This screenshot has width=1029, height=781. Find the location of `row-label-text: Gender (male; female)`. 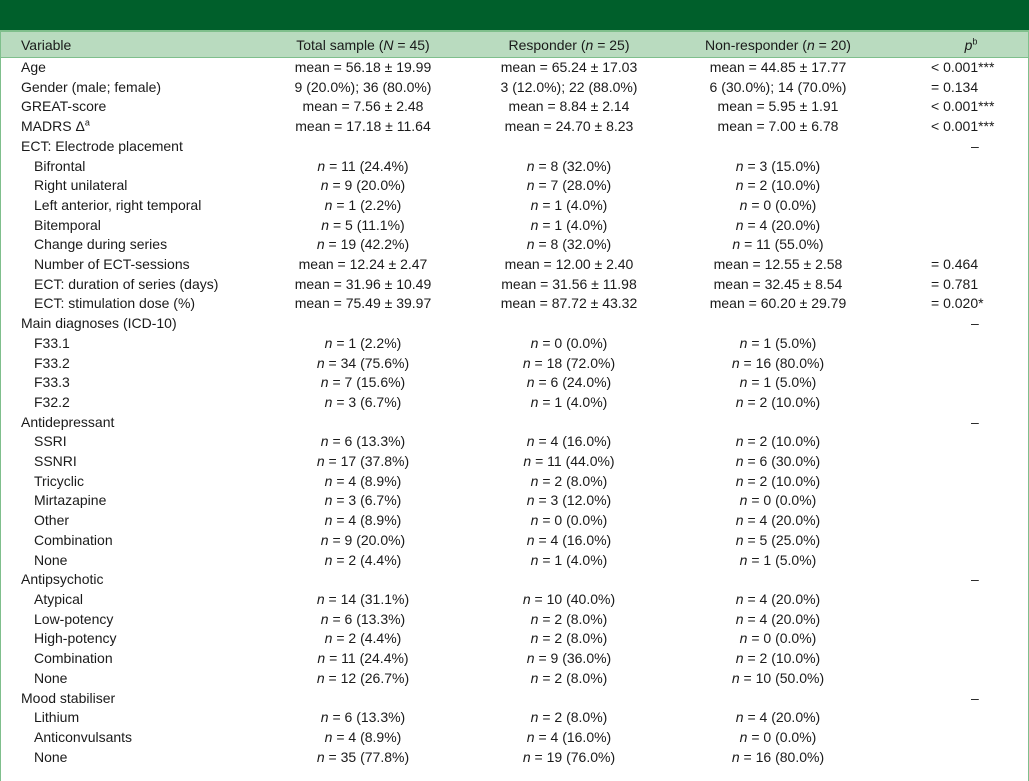

row-label-text: Gender (male; female) is located at coordinates (91, 86).